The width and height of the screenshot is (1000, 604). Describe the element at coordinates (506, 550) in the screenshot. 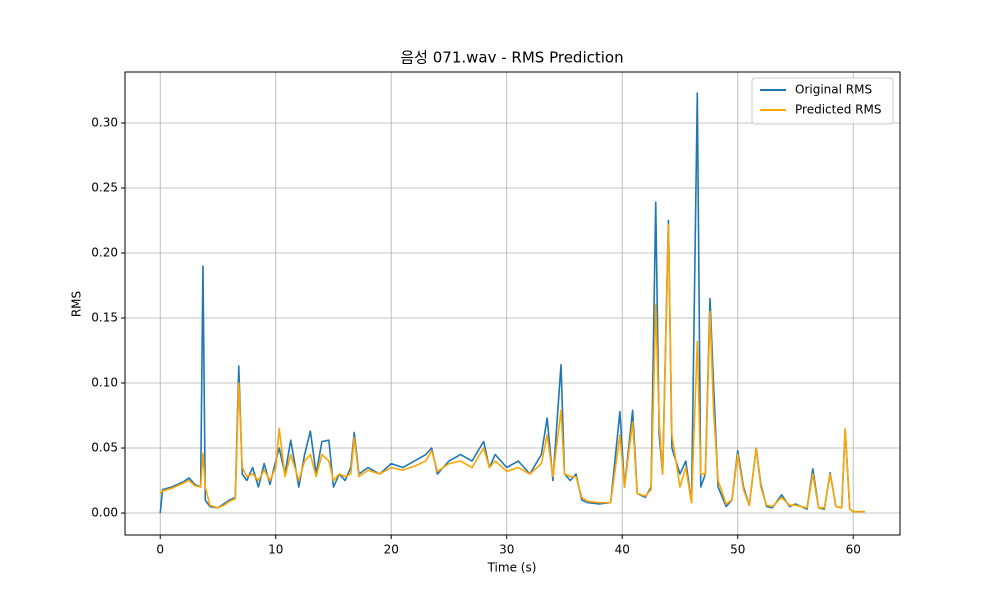

I see `x-tick-label: 30` at that location.